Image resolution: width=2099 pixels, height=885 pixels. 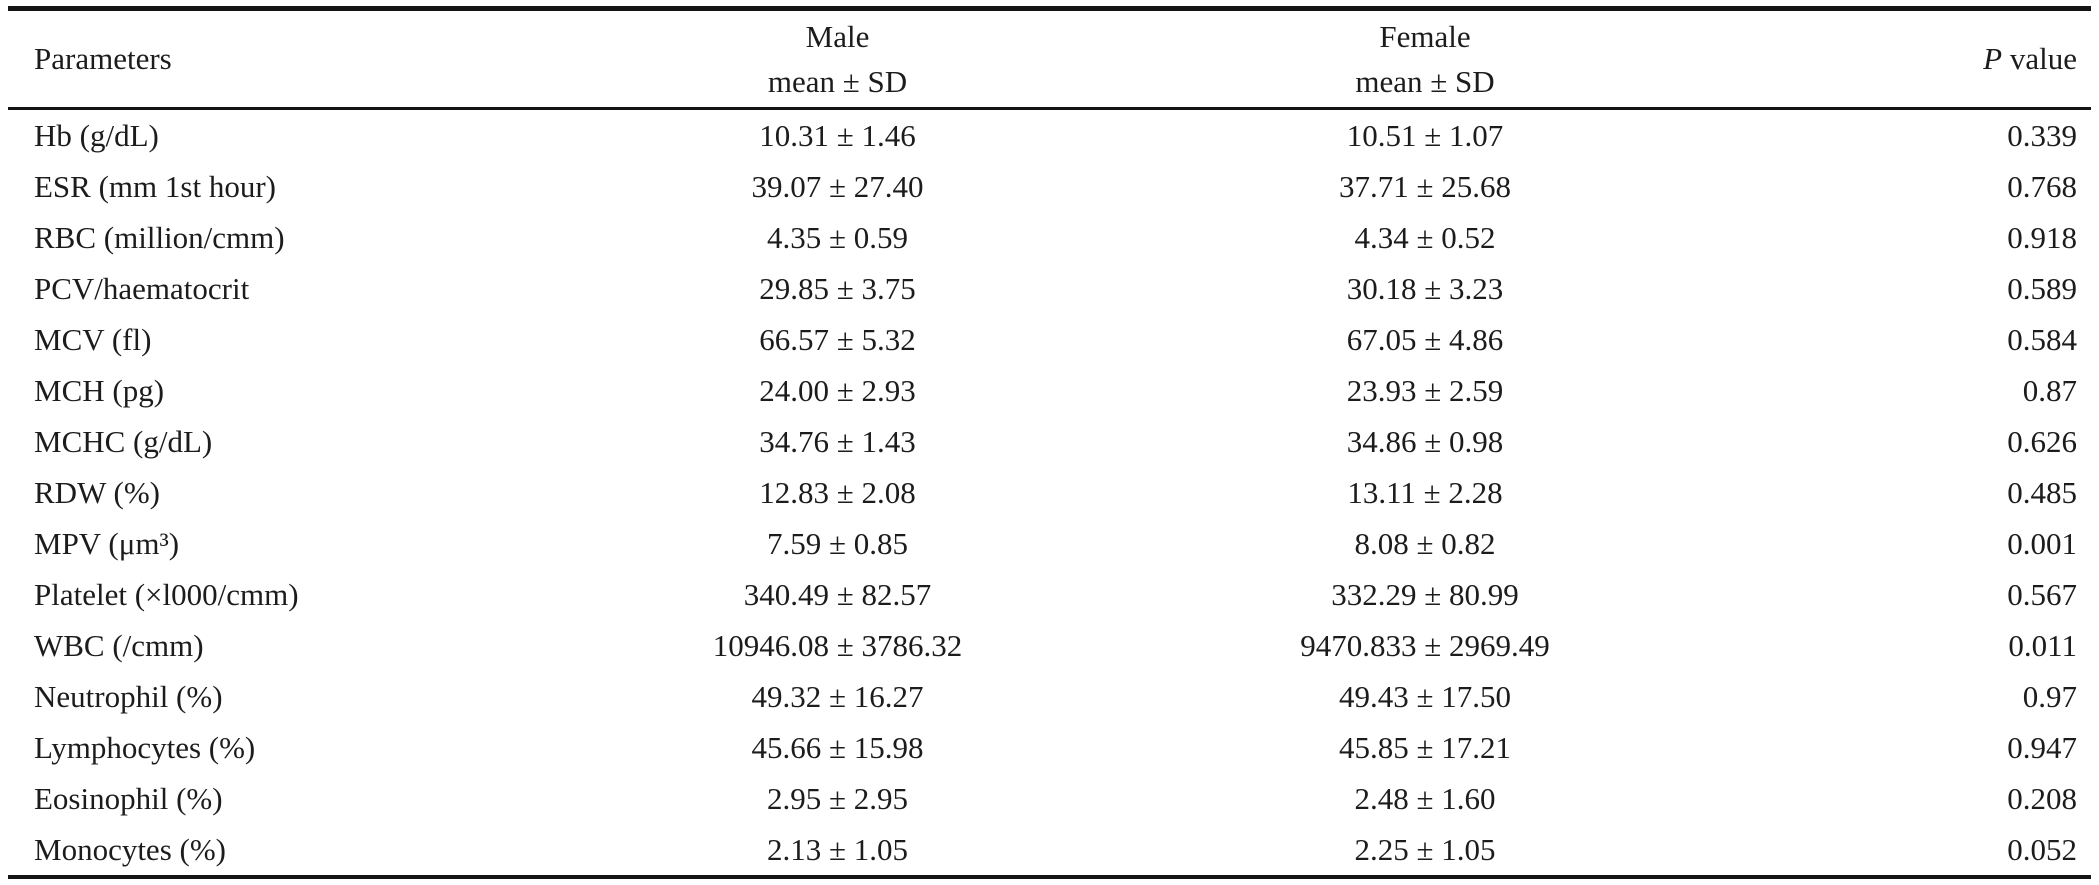 I want to click on female-value-cell: 30.18 ± 3.23, so click(x=1425, y=288).